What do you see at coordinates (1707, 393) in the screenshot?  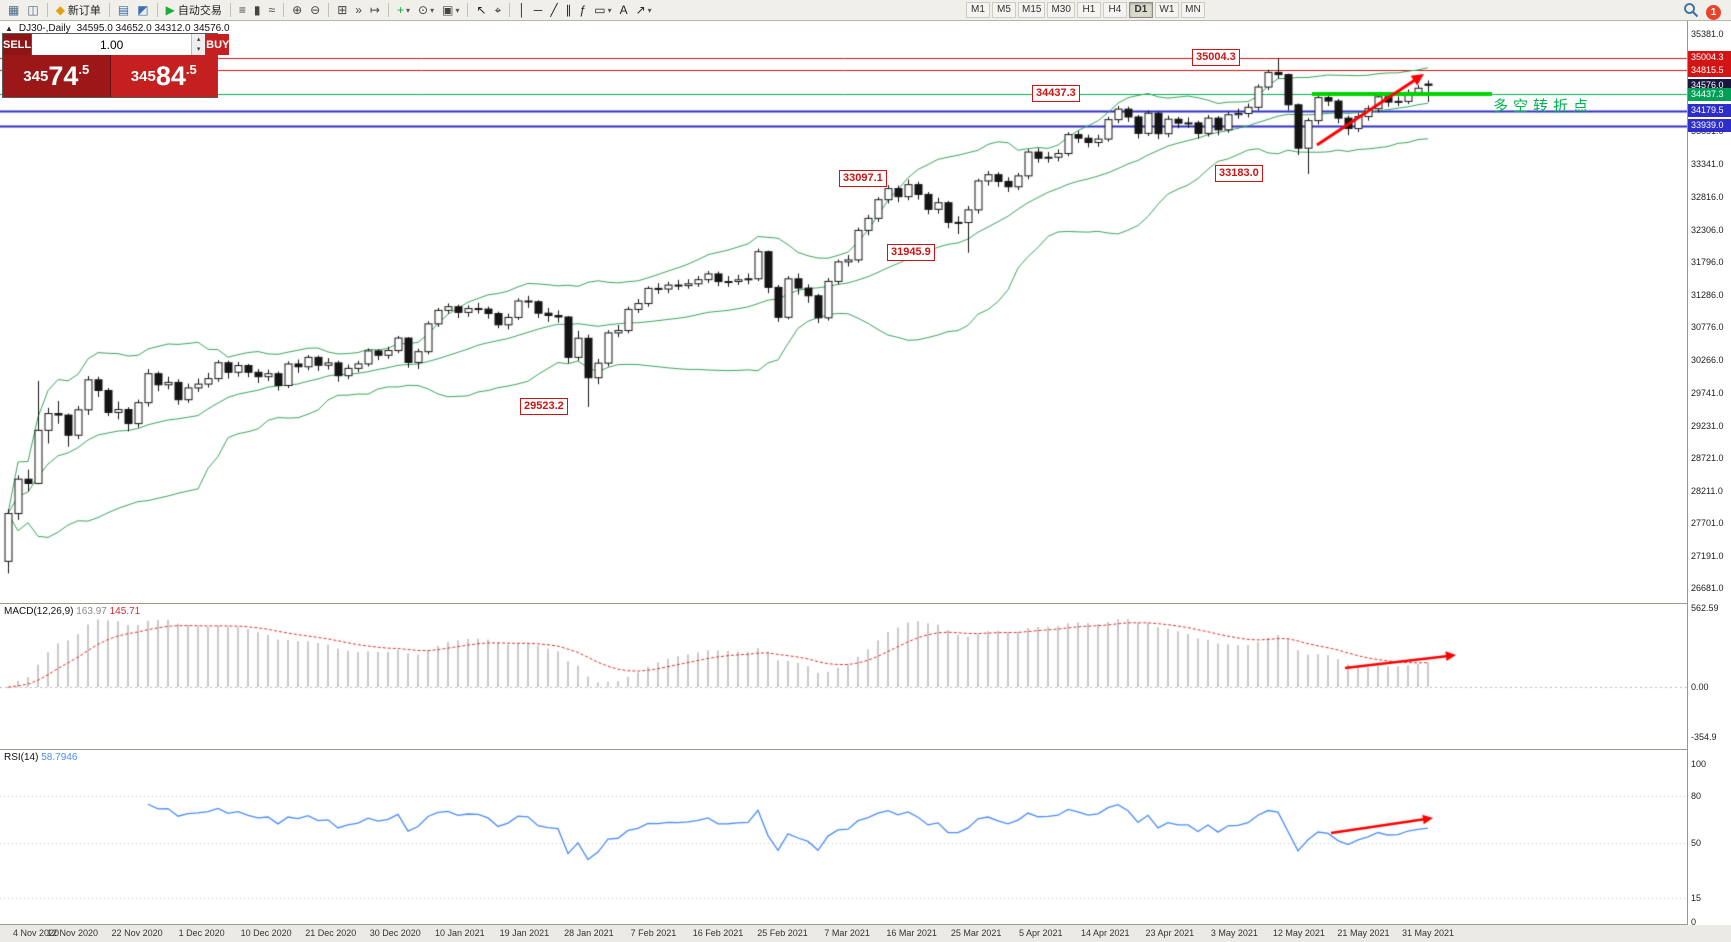 I see `price-tick-label: 29741.0` at bounding box center [1707, 393].